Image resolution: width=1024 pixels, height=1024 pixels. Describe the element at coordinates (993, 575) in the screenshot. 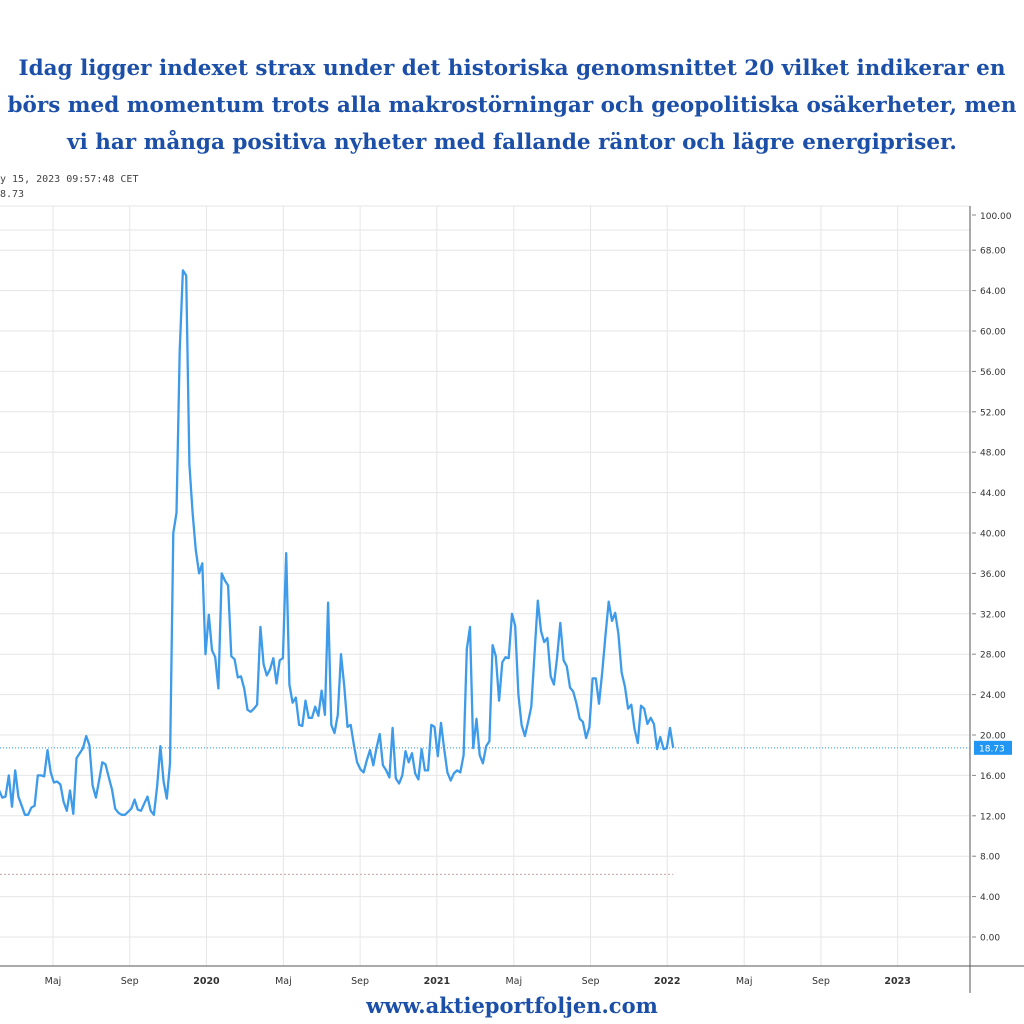

I see `y-tick-label: 36.00` at that location.